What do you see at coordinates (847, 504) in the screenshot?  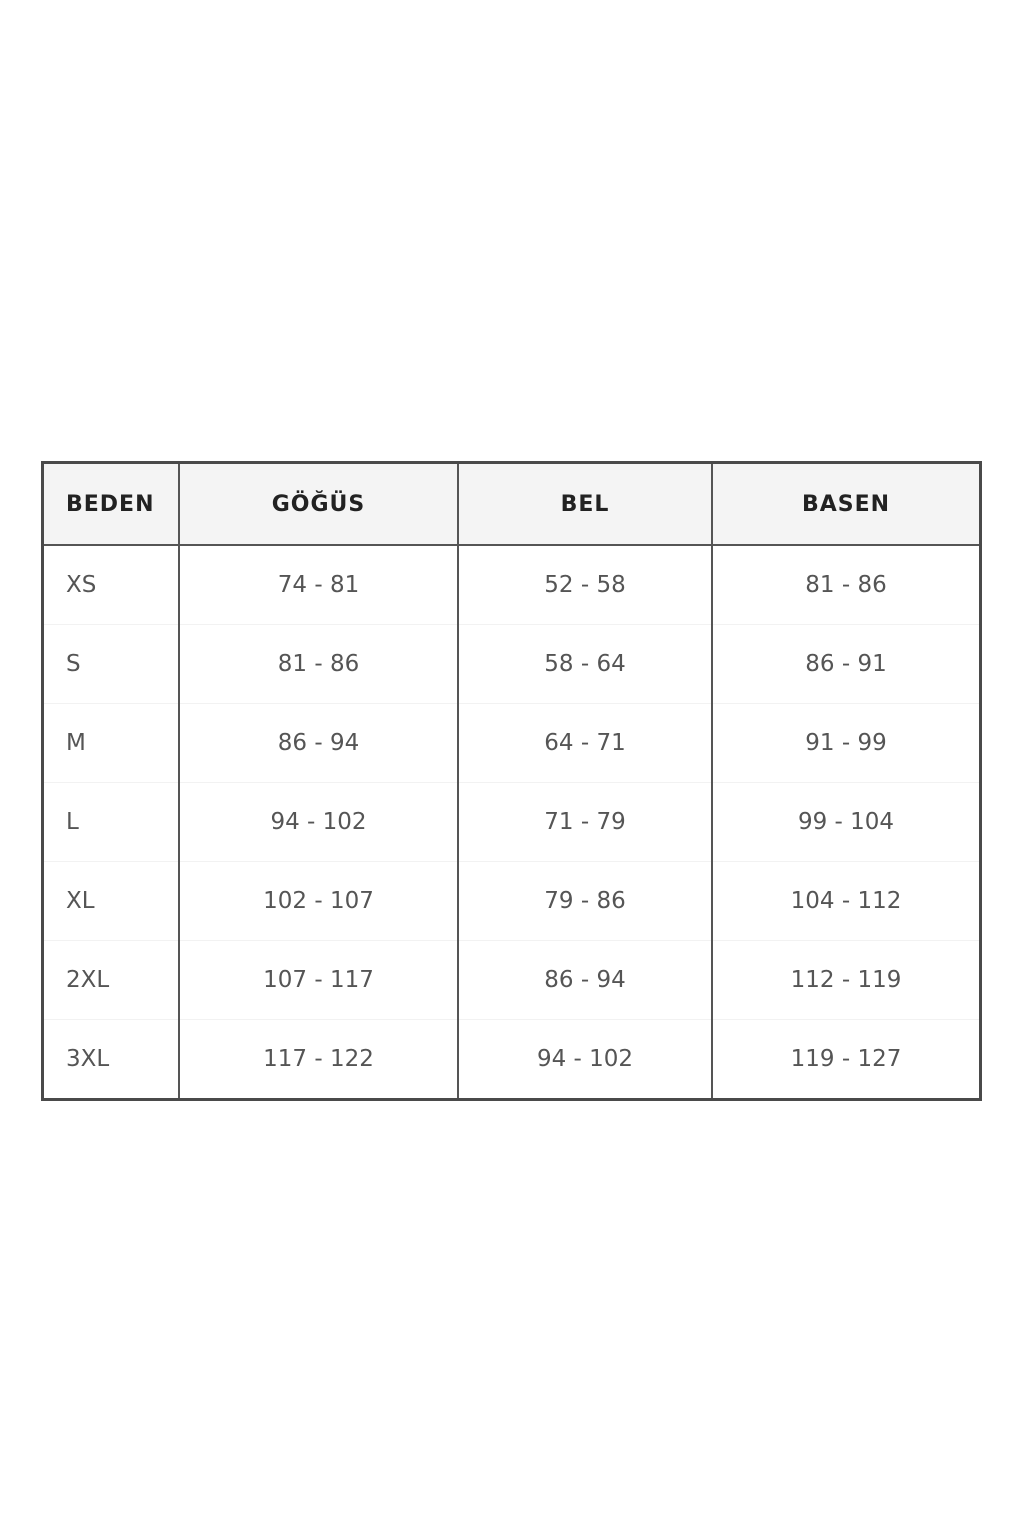 I see `column-header: BASEN` at bounding box center [847, 504].